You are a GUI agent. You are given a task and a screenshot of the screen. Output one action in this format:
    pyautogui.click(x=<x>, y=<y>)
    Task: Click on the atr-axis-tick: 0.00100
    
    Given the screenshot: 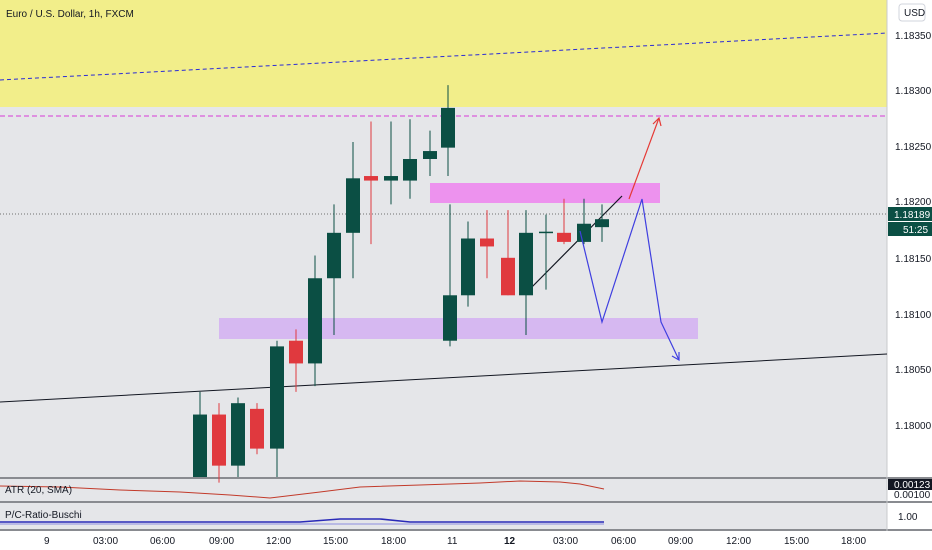 What is the action you would take?
    pyautogui.click(x=912, y=495)
    